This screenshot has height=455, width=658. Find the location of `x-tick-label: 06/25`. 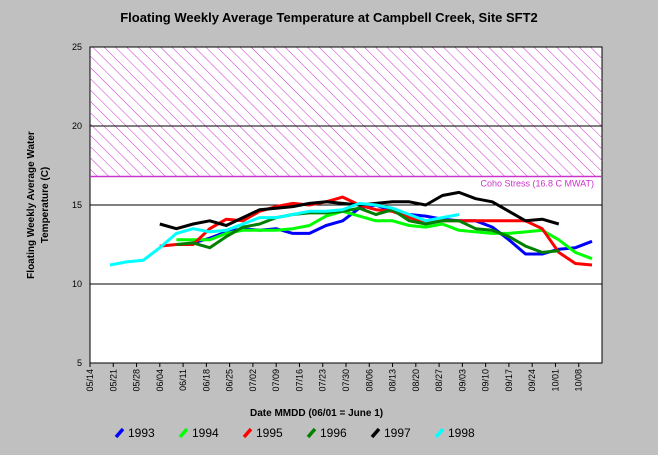

x-tick-label: 06/25 is located at coordinates (230, 380).